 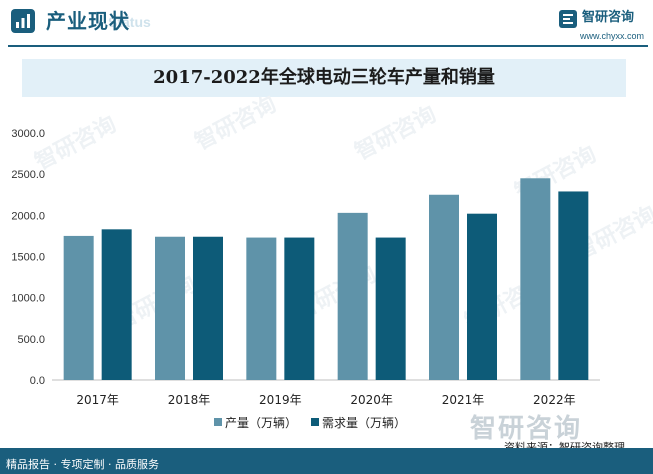 What do you see at coordinates (28, 299) in the screenshot?
I see `y-tick-label: 1000.0` at bounding box center [28, 299].